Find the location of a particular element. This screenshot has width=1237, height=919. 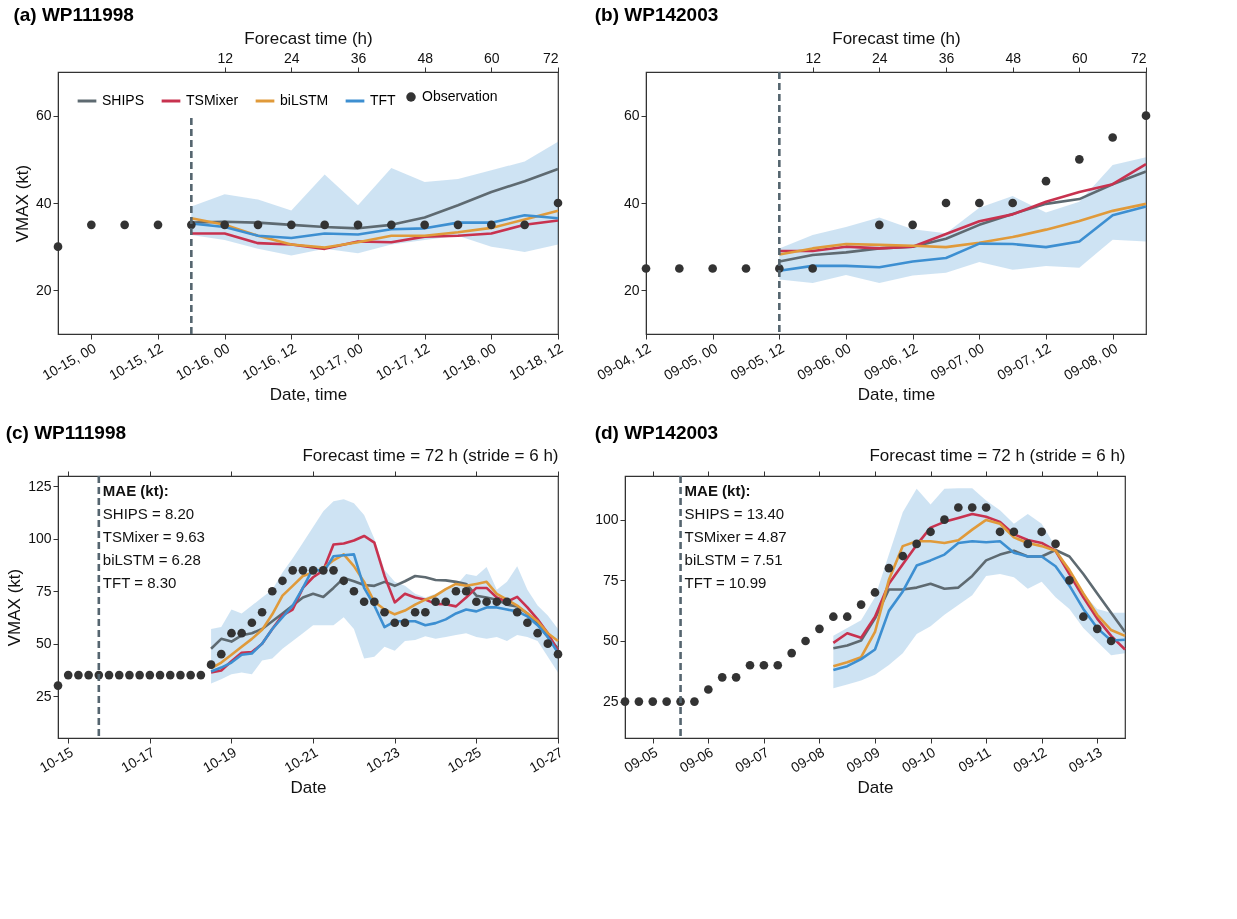

annotation: SHIPS = 13.40 is located at coordinates (734, 513).